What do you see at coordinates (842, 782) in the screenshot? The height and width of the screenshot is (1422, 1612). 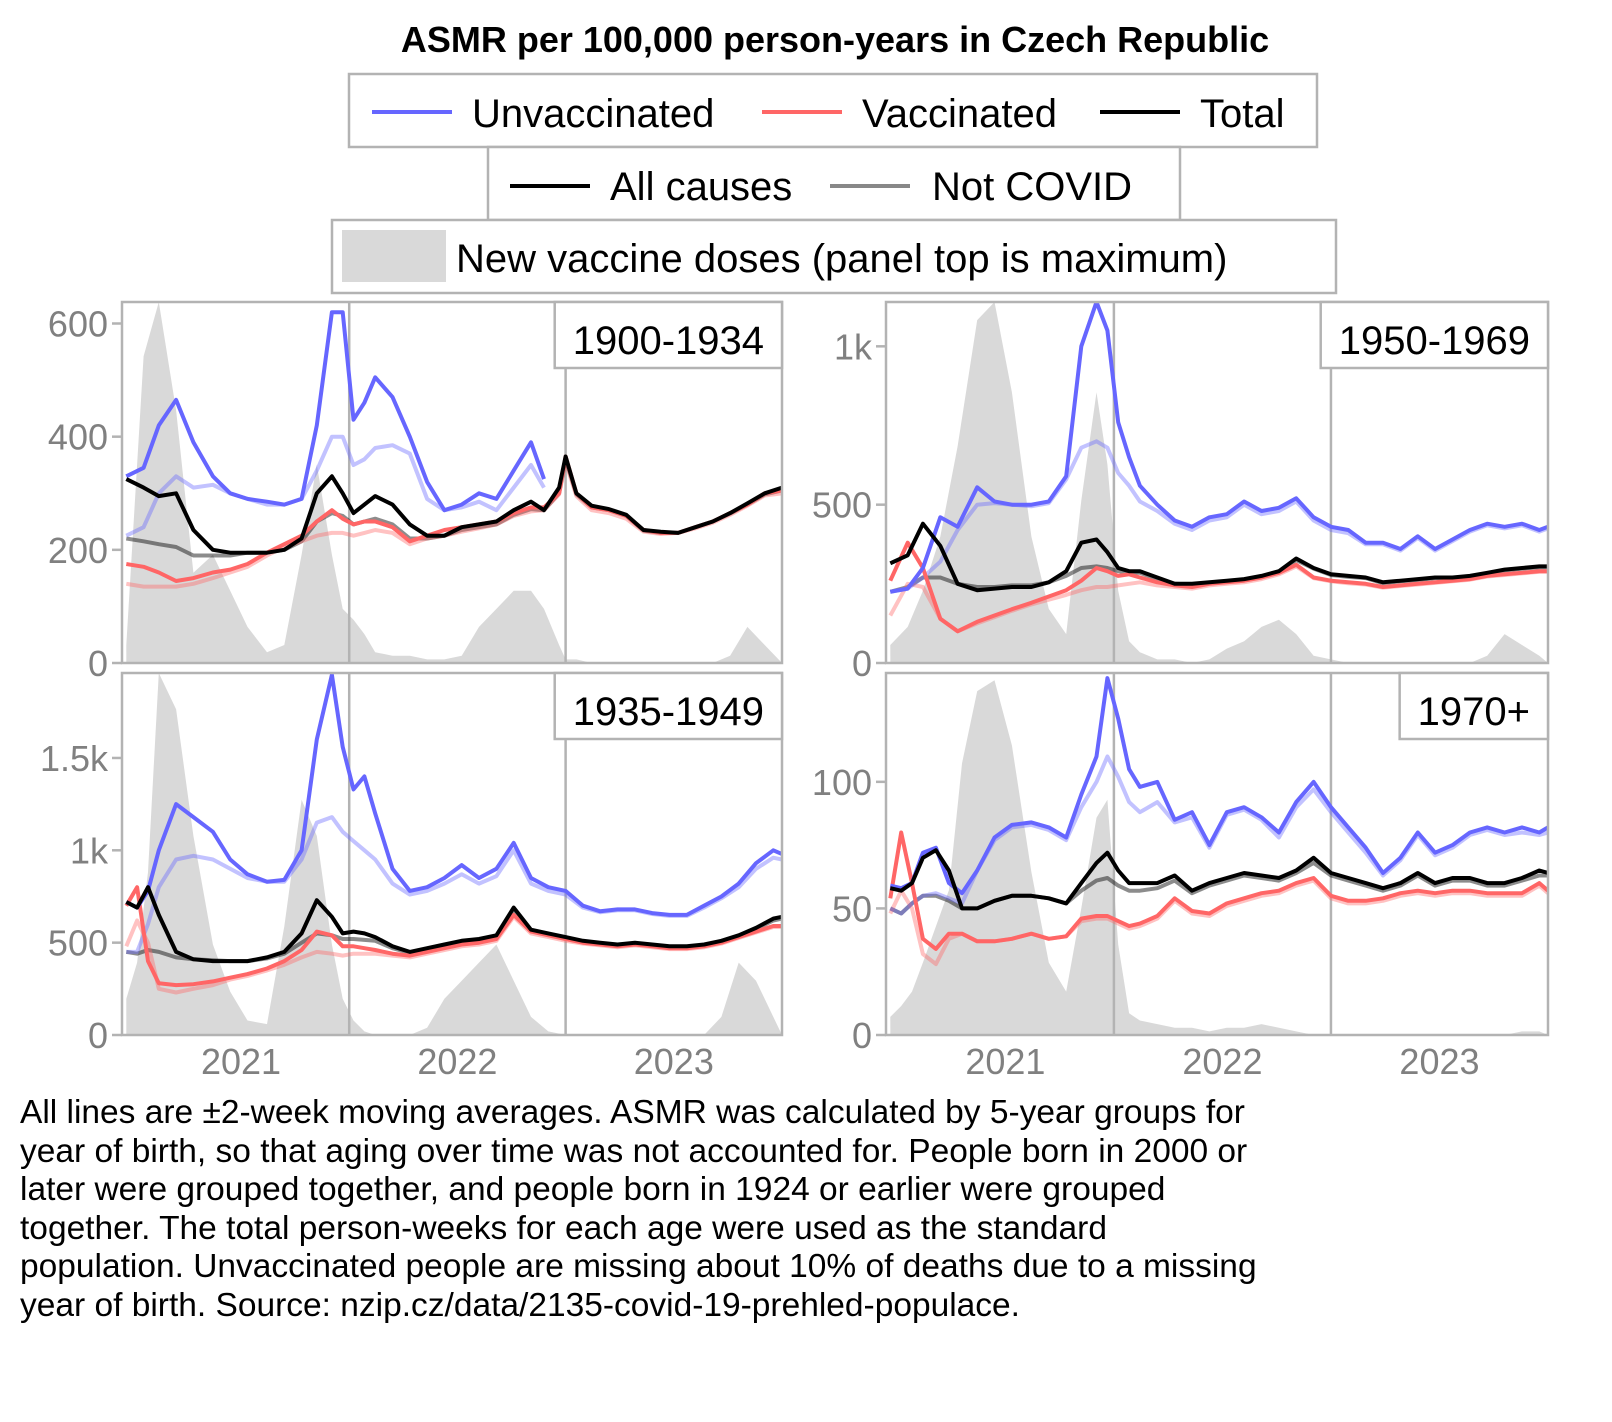 I see `y-tick-label: 100` at bounding box center [842, 782].